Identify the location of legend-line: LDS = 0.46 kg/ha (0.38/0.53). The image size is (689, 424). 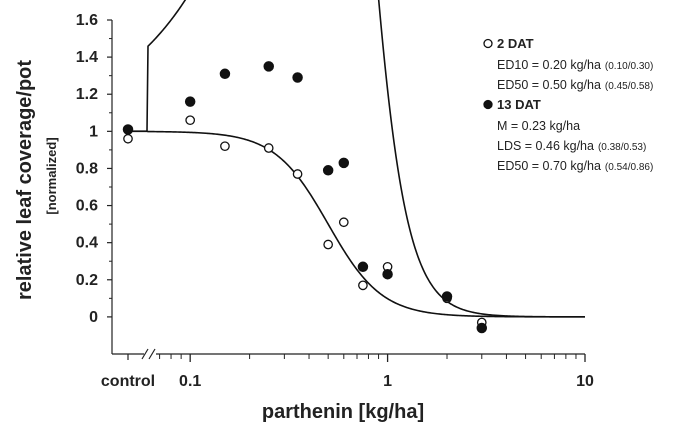
(571, 146).